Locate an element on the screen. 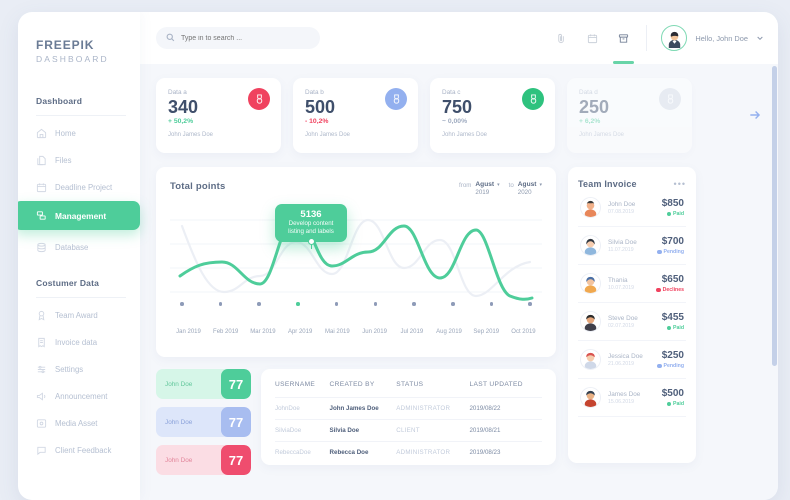  profile-greeting: Hello, John Doe is located at coordinates (721, 38).